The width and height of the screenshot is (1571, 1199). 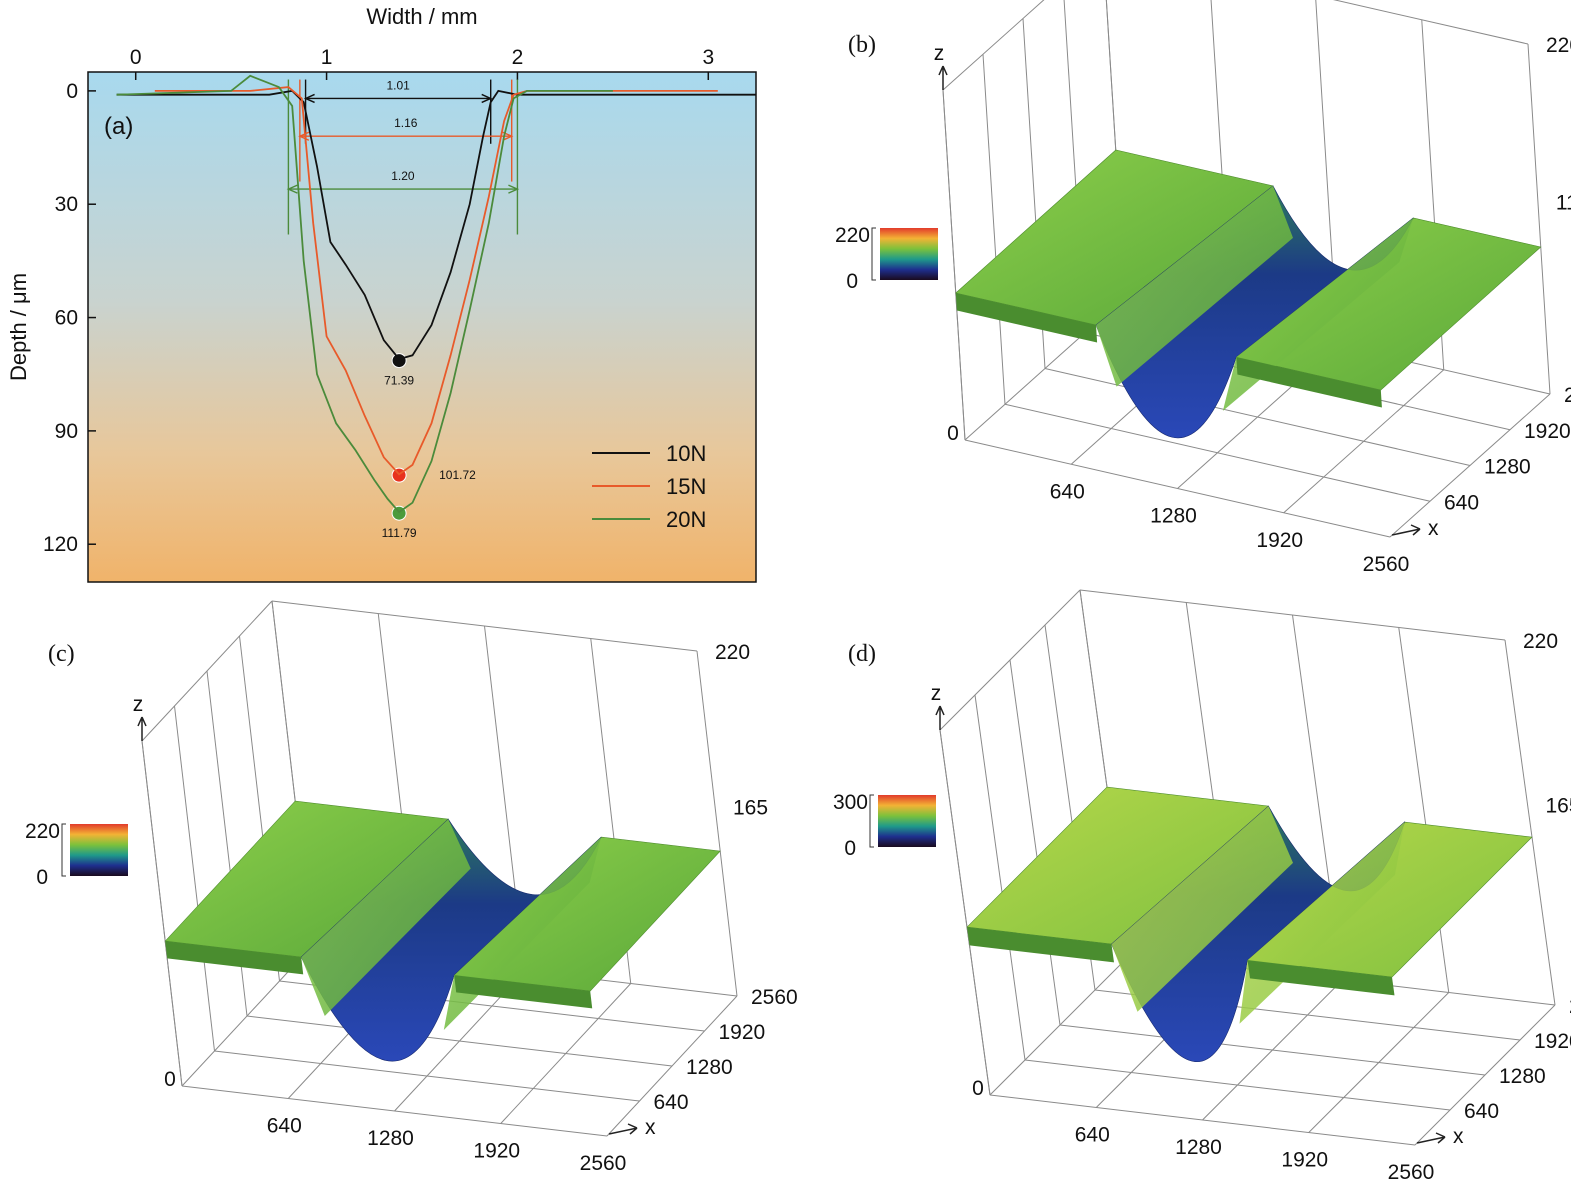 I want to click on y-tick-label: 120, so click(x=60, y=544).